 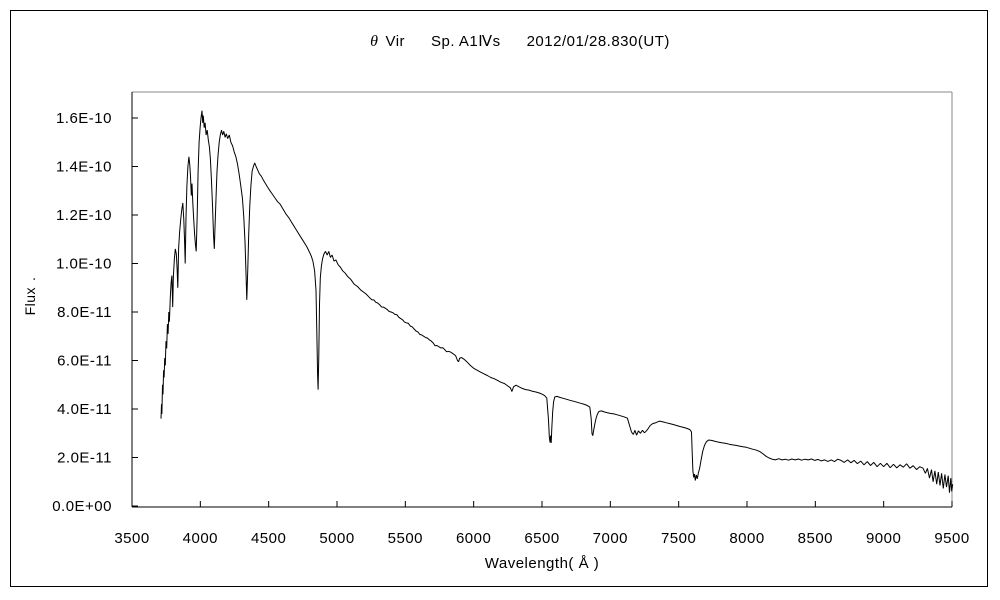 I want to click on y-tick-label: 1.4E-10, so click(x=84, y=167).